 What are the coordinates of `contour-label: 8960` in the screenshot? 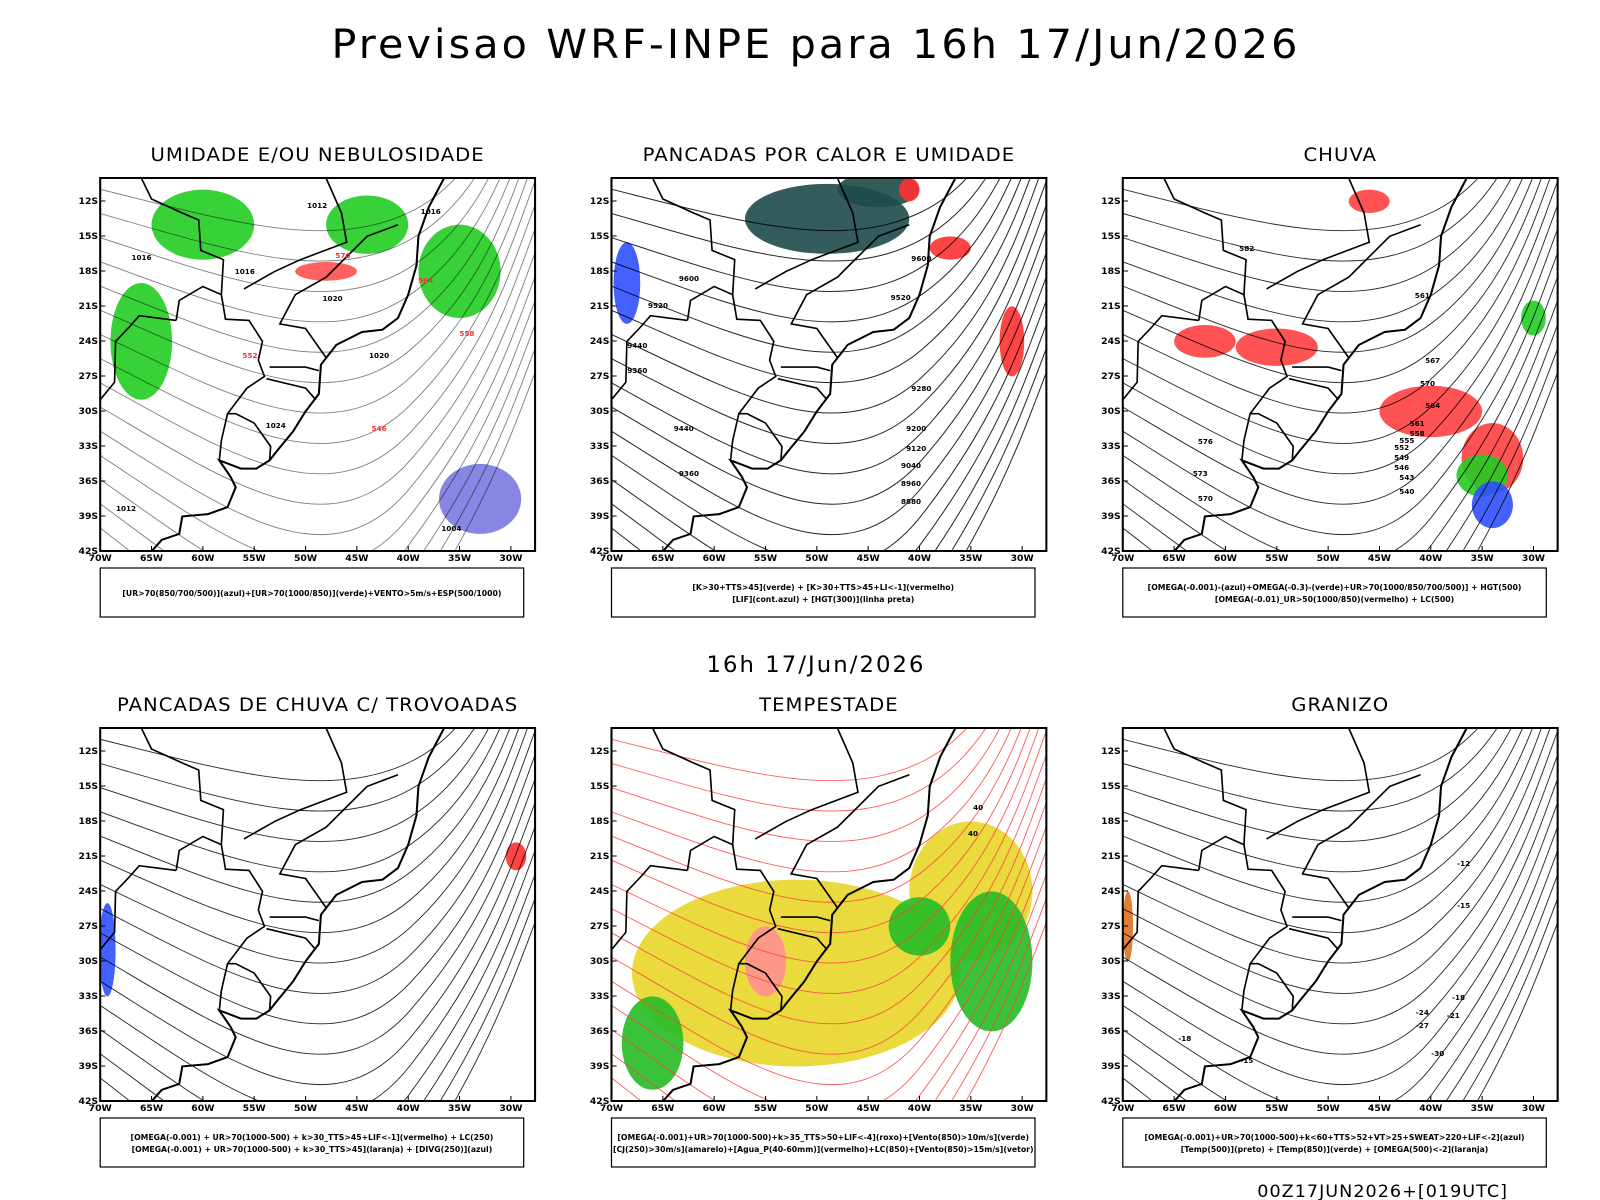 It's located at (911, 483).